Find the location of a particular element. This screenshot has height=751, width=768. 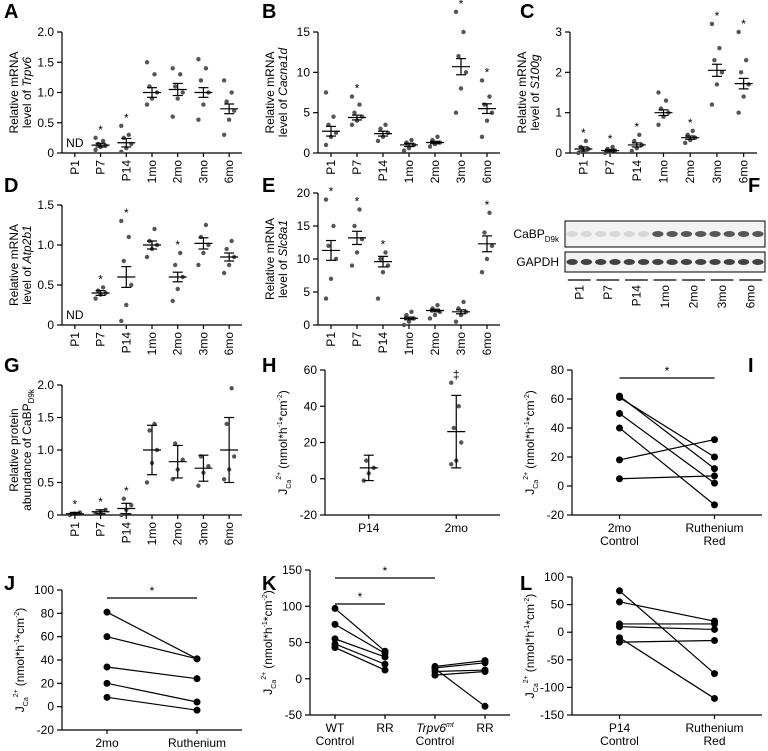

gene: Slc8a1 is located at coordinates (283, 238).